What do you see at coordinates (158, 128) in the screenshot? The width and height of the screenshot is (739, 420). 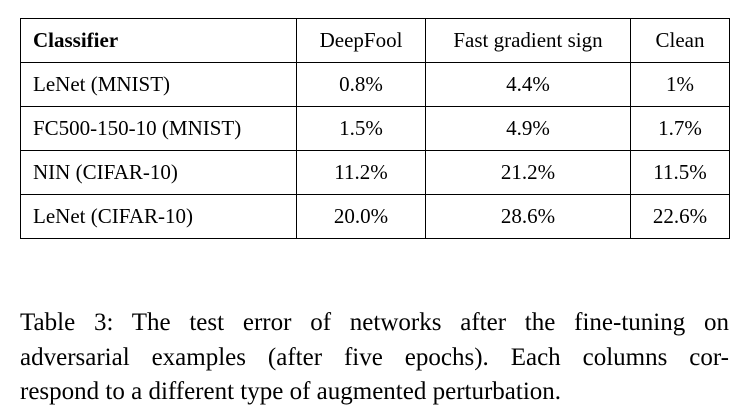 I see `cell: FC500-150-10 (MNIST)` at bounding box center [158, 128].